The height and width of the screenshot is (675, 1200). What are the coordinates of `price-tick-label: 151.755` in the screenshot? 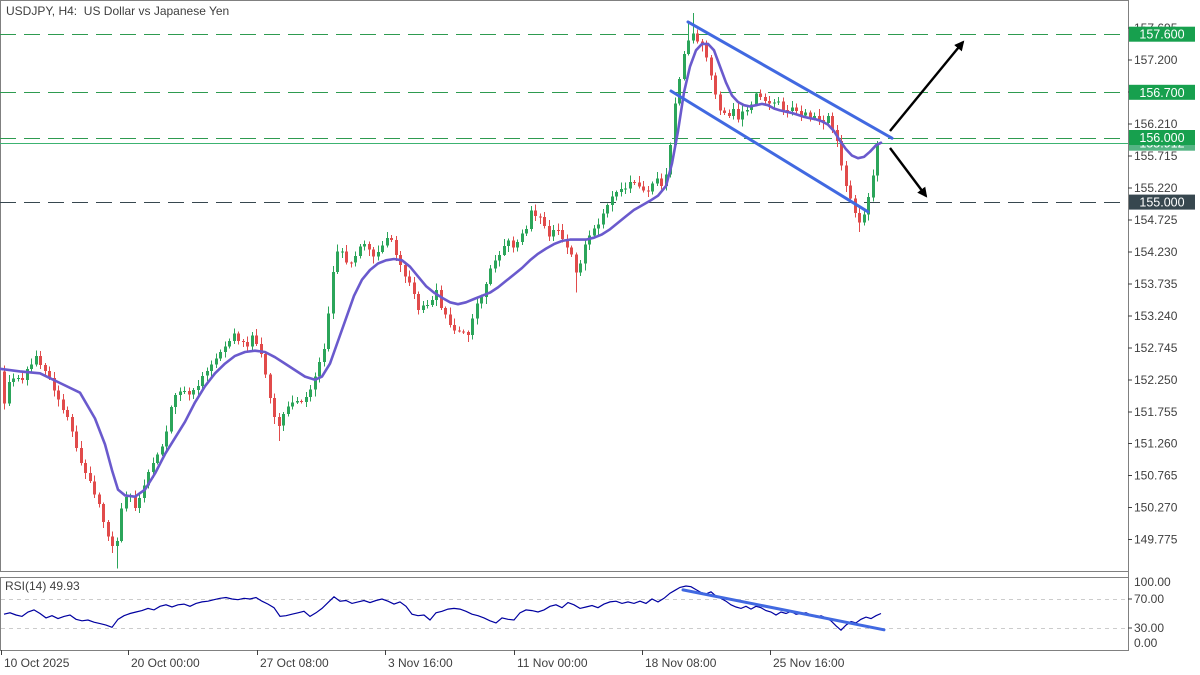 It's located at (1156, 412).